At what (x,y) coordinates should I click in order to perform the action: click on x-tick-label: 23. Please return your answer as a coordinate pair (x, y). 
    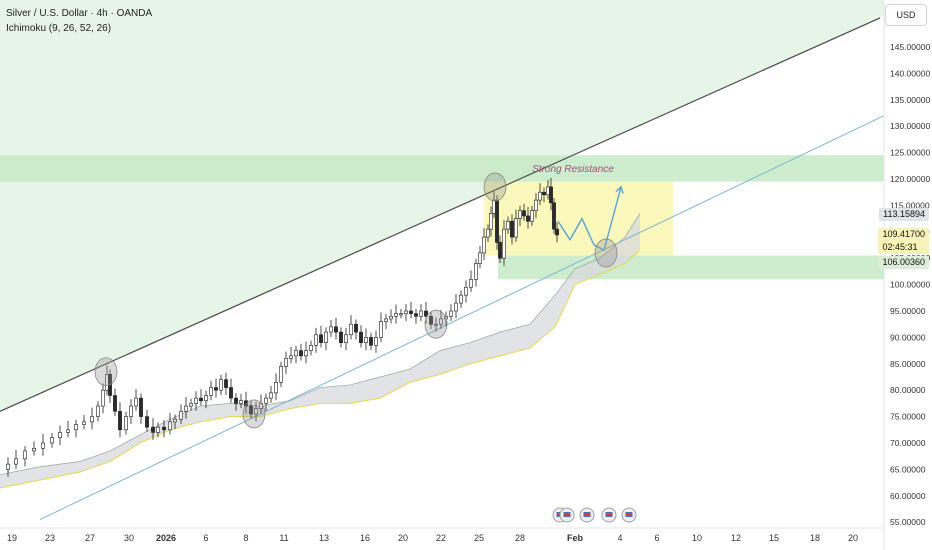
    Looking at the image, I should click on (50, 538).